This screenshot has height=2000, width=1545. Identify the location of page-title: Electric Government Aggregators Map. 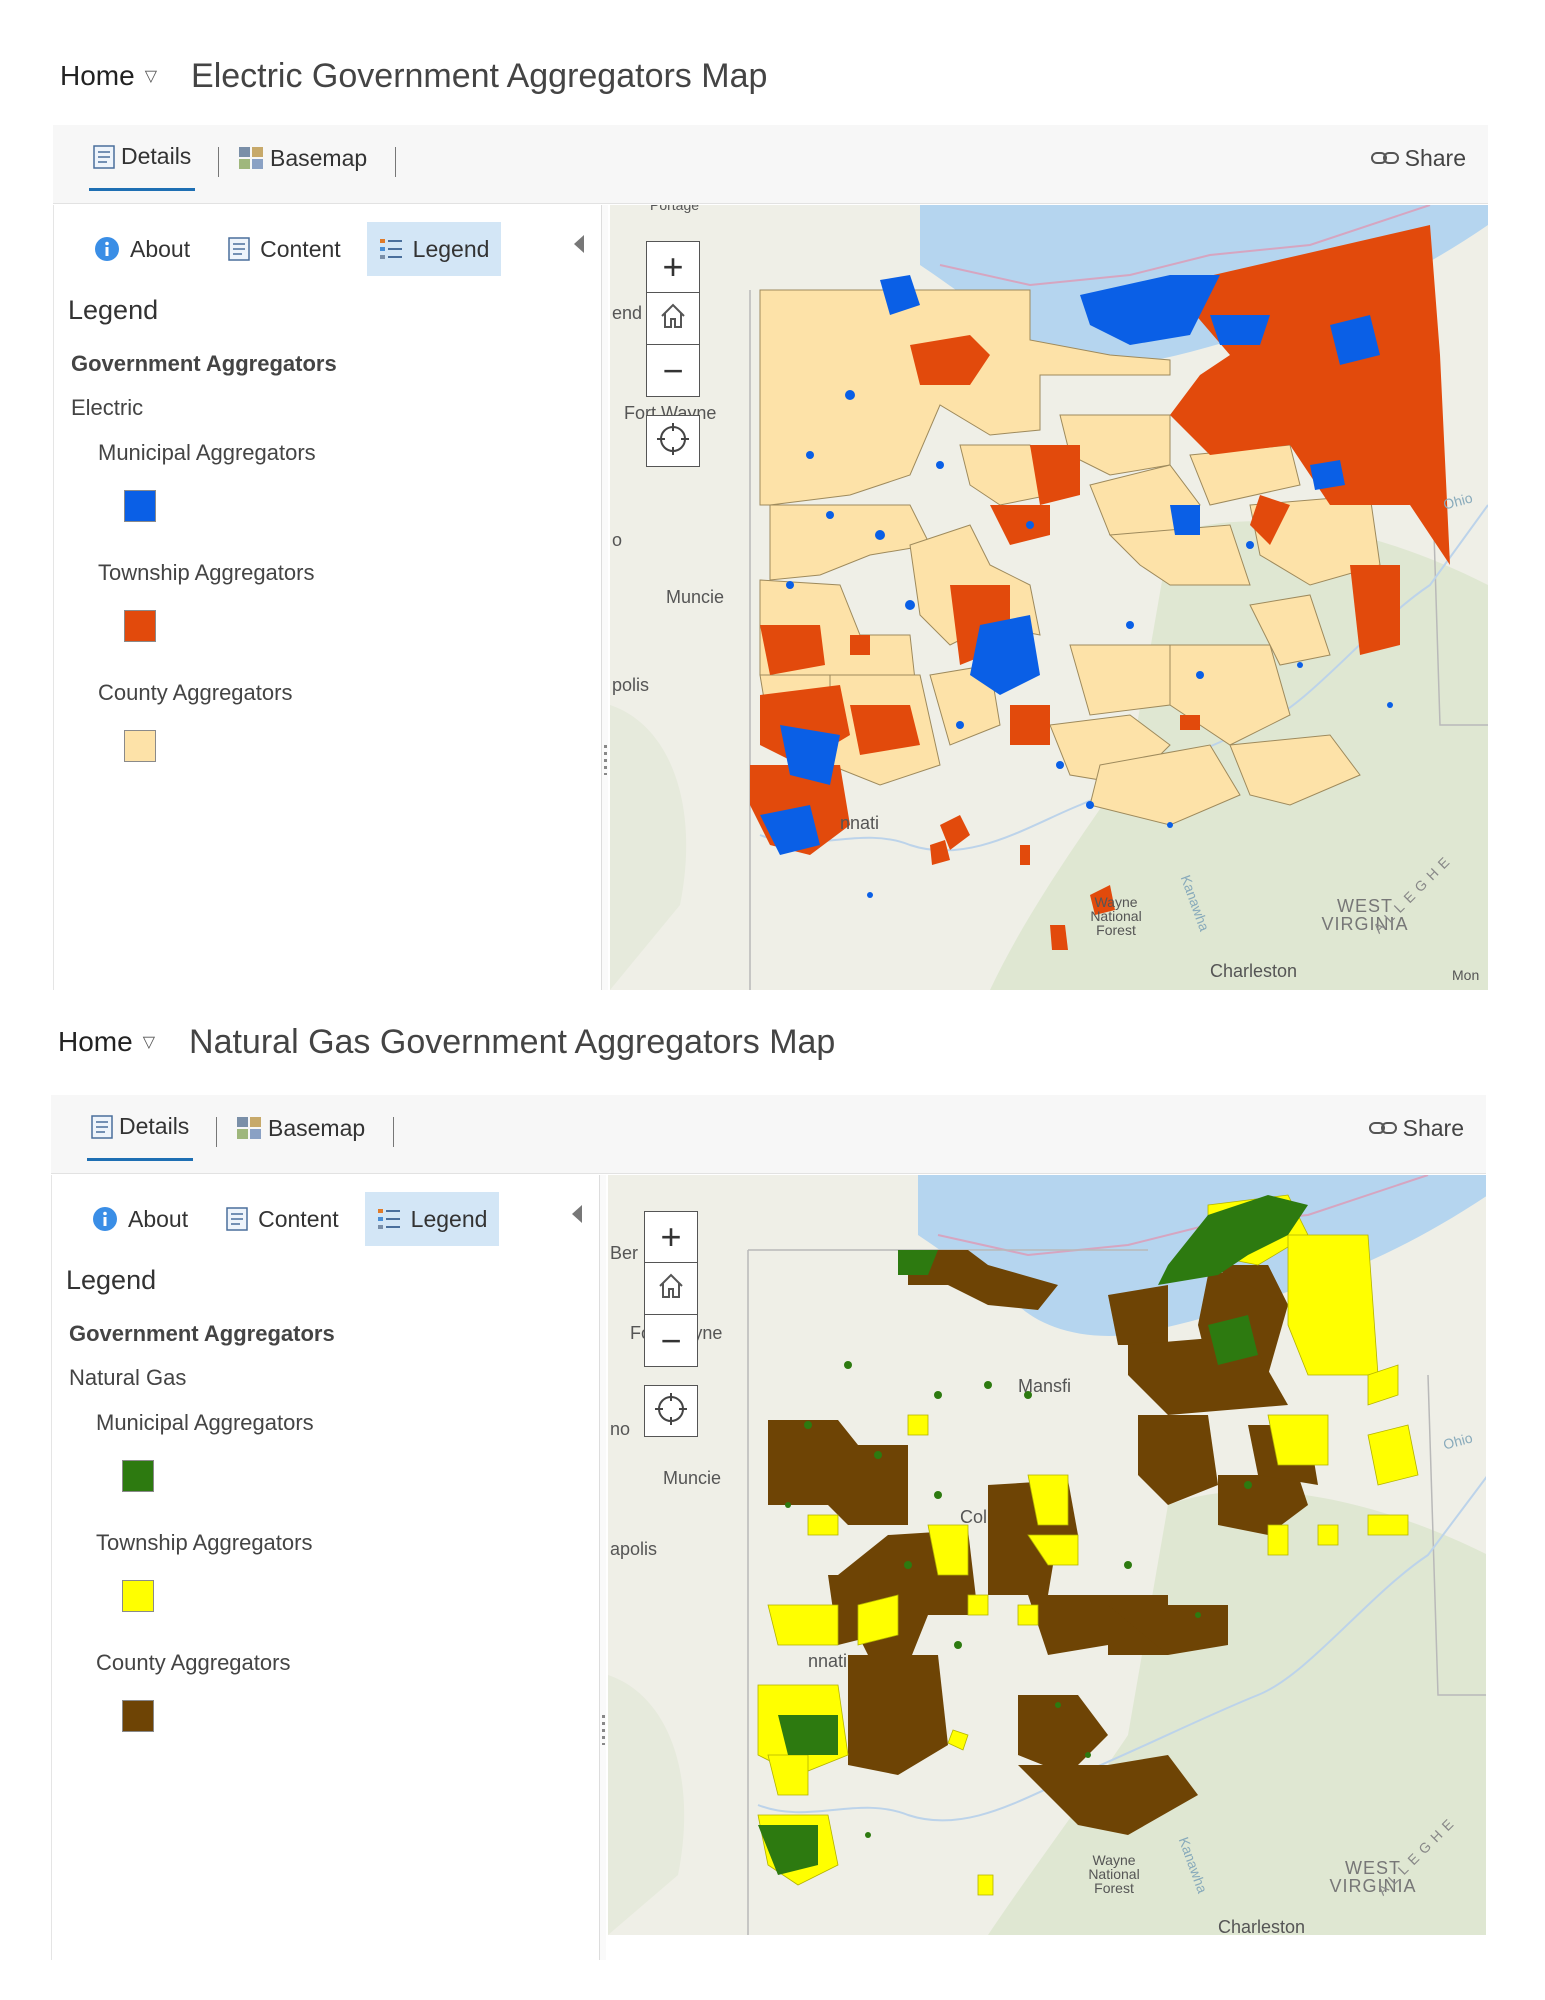
(479, 75).